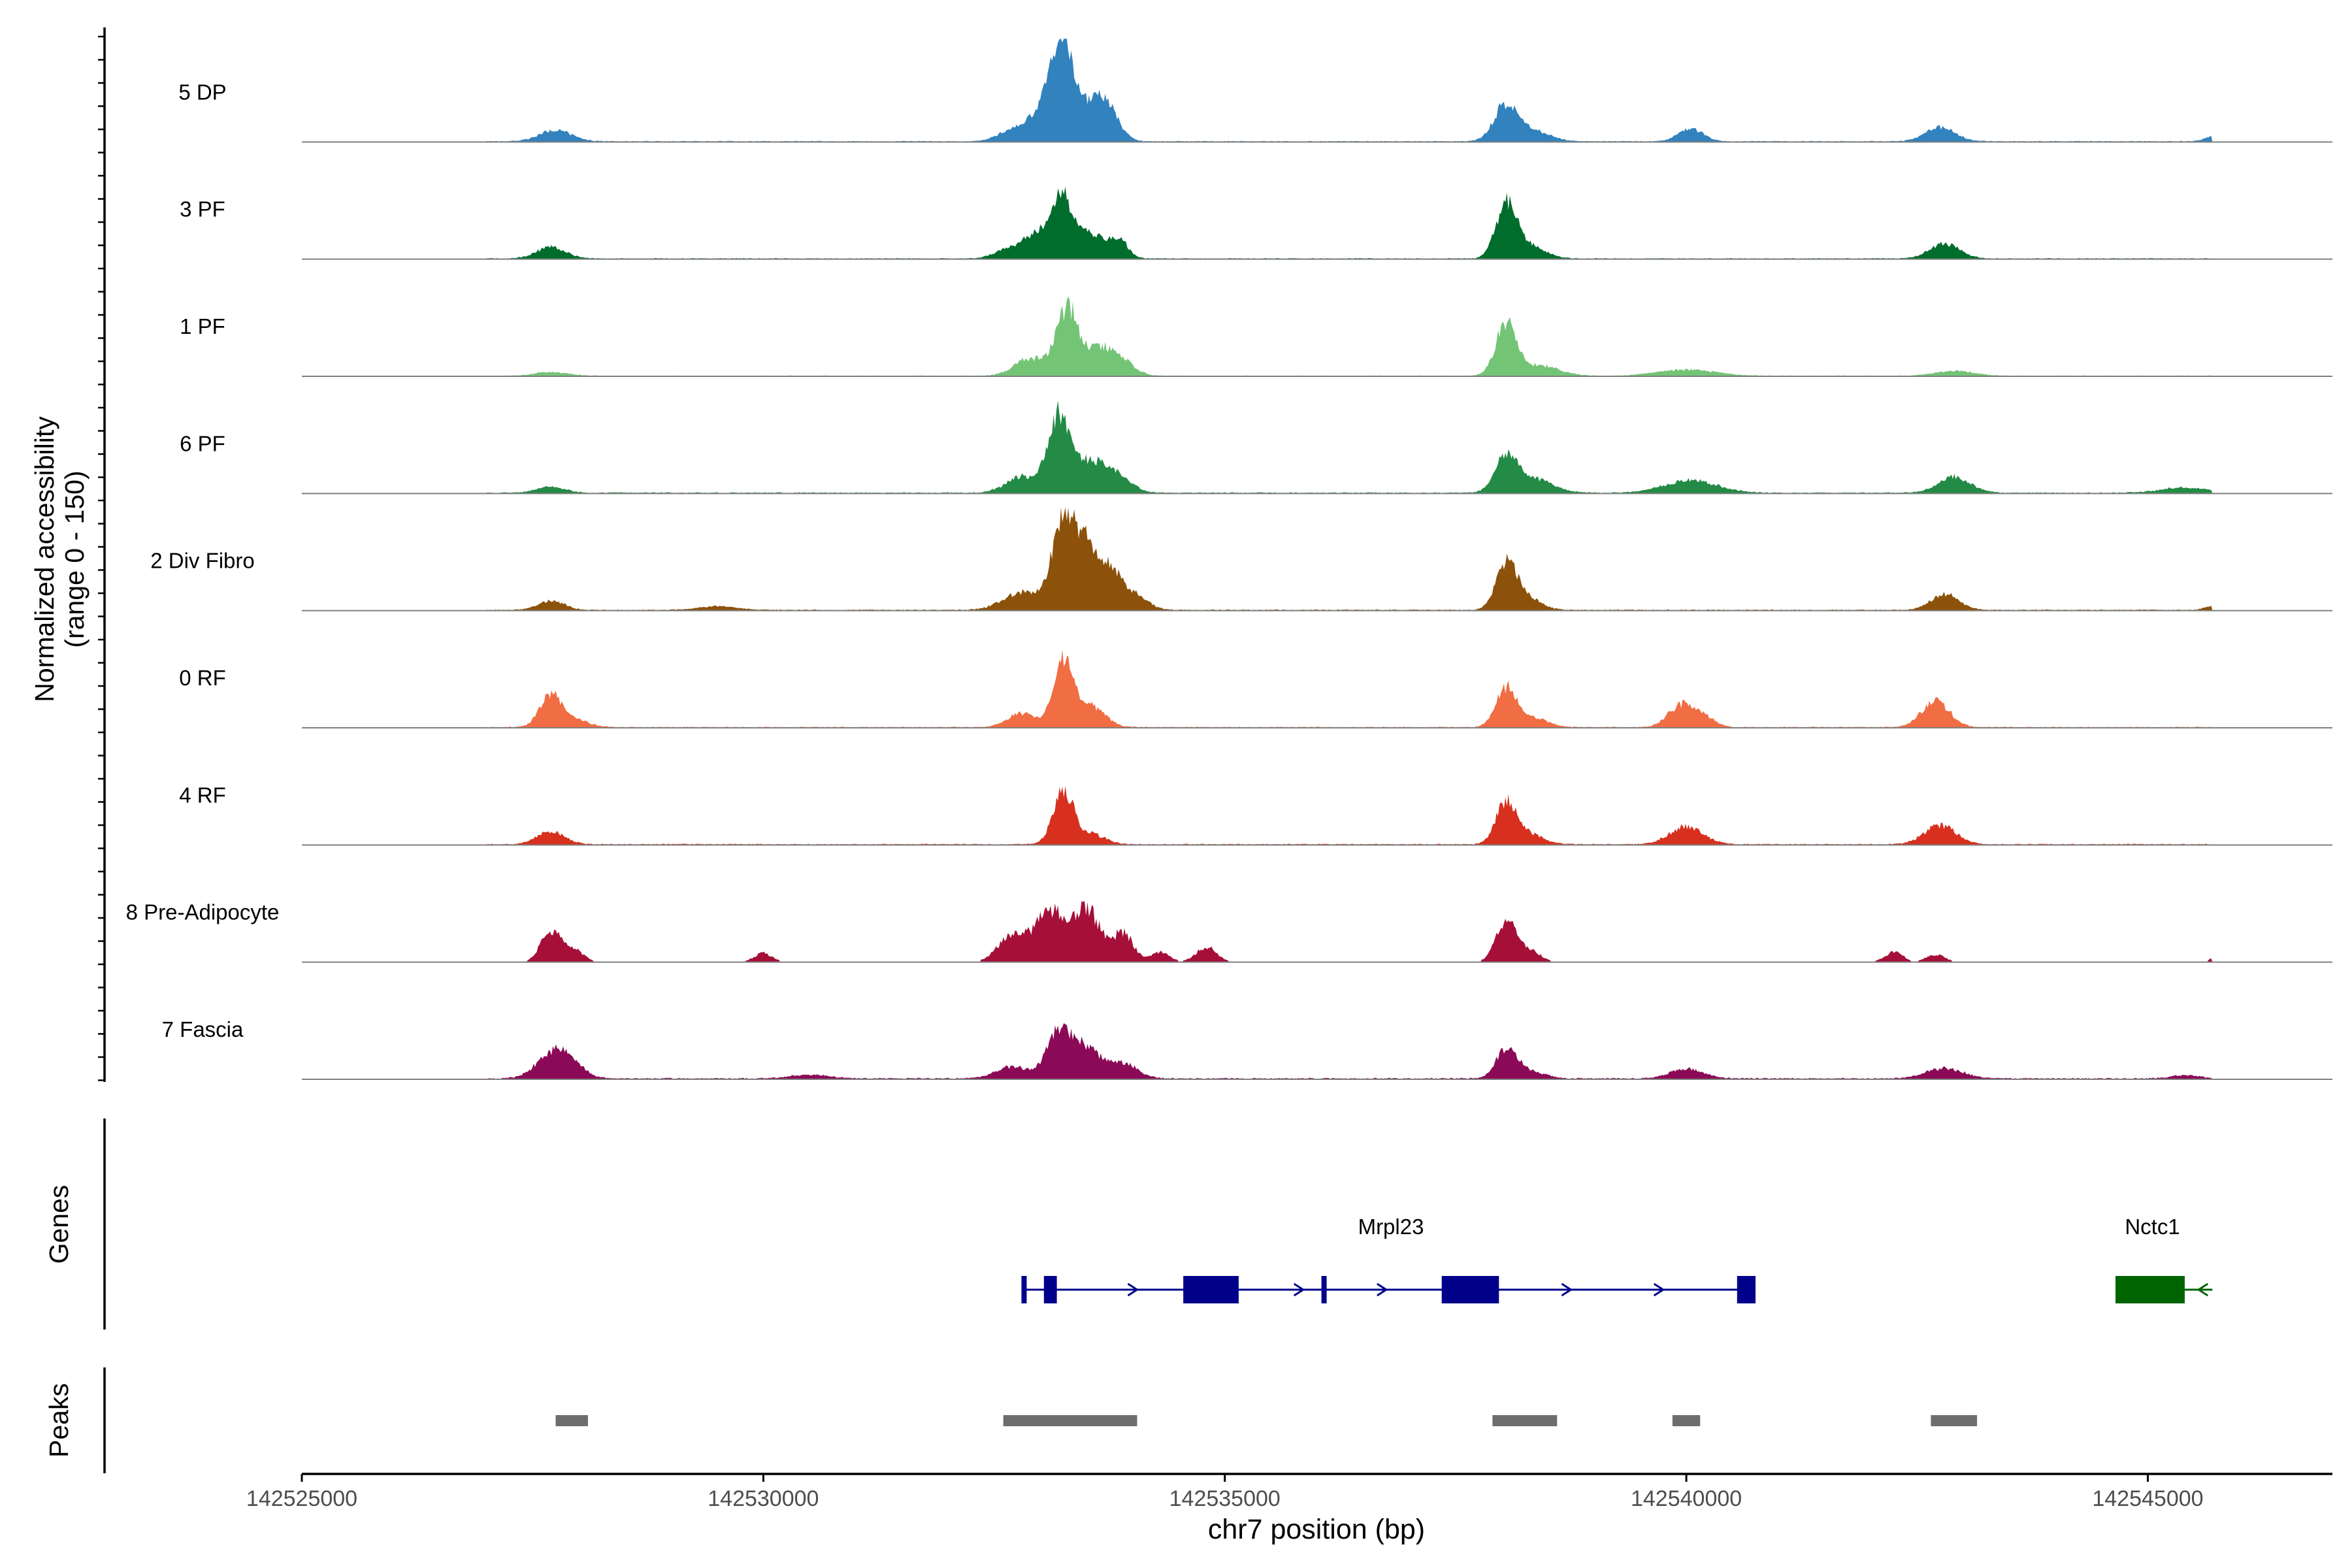  I want to click on x-tick-label: 142530000, so click(763, 1498).